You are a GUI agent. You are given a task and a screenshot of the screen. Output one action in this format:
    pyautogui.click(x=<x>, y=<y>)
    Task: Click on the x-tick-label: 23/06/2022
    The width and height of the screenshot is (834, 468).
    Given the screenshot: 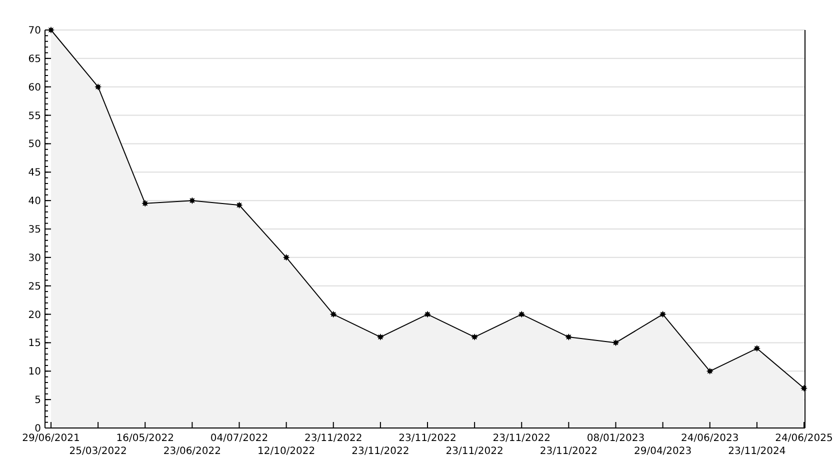 What is the action you would take?
    pyautogui.click(x=192, y=451)
    